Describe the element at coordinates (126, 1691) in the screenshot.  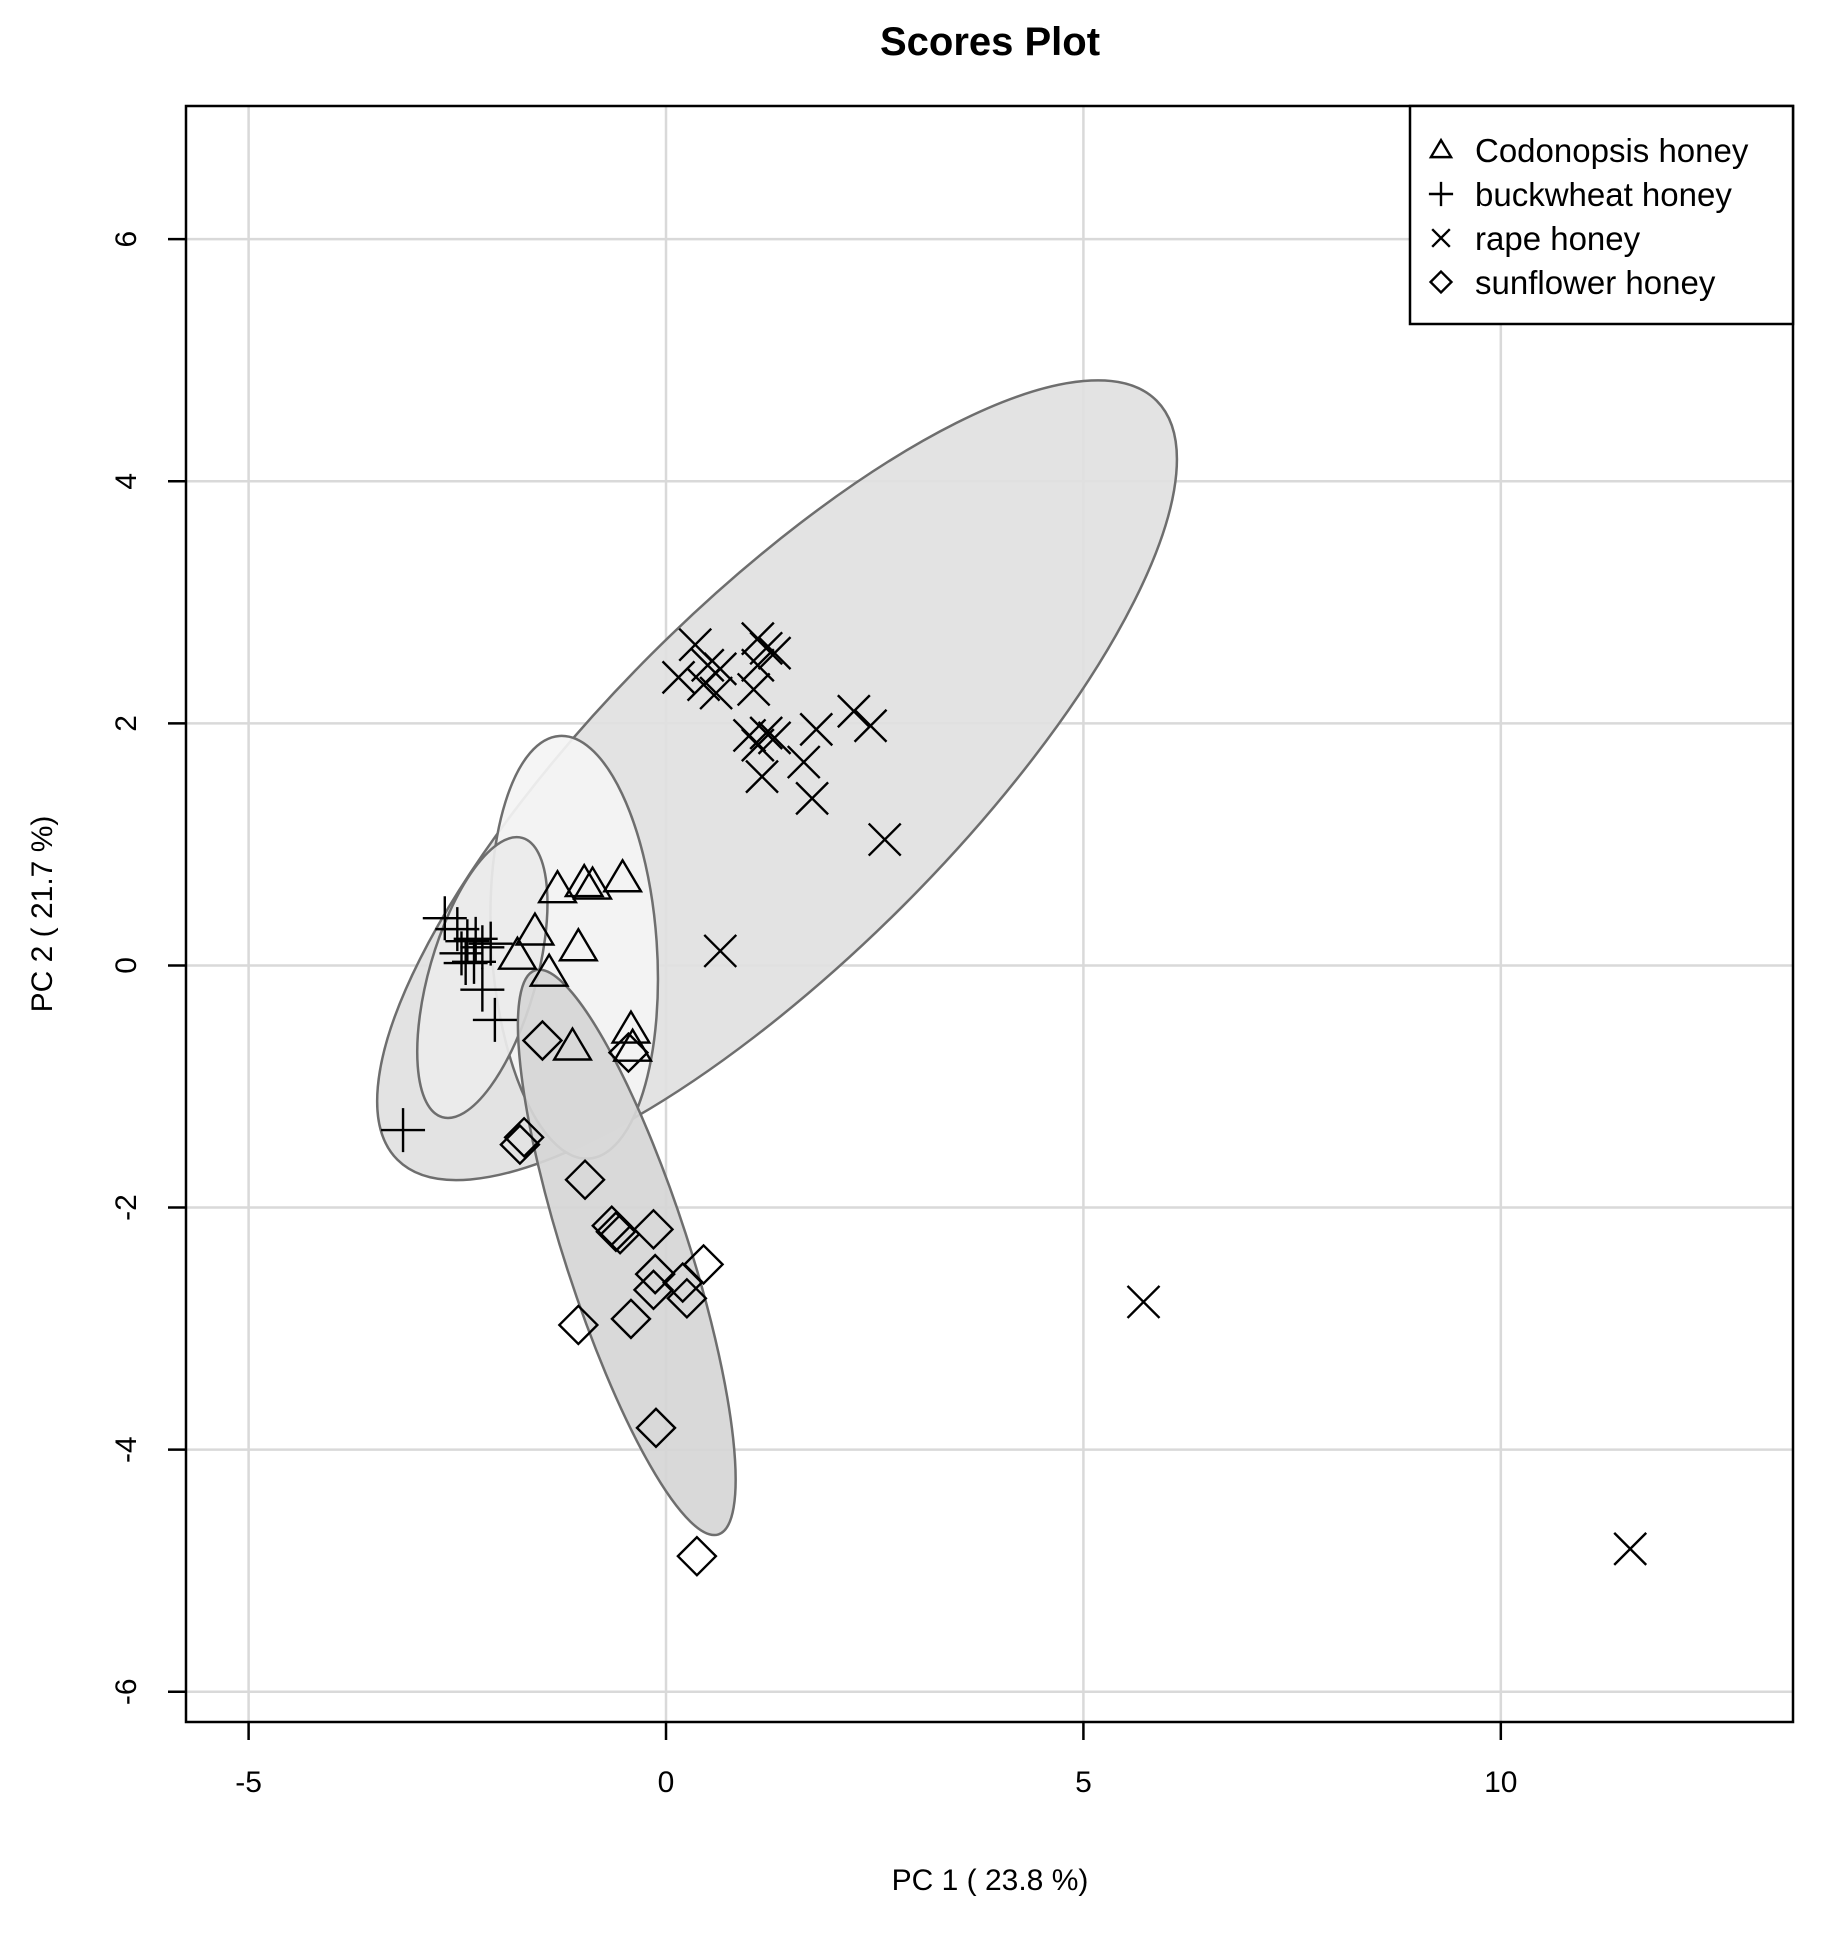
I see `y-tick-label: -6` at that location.